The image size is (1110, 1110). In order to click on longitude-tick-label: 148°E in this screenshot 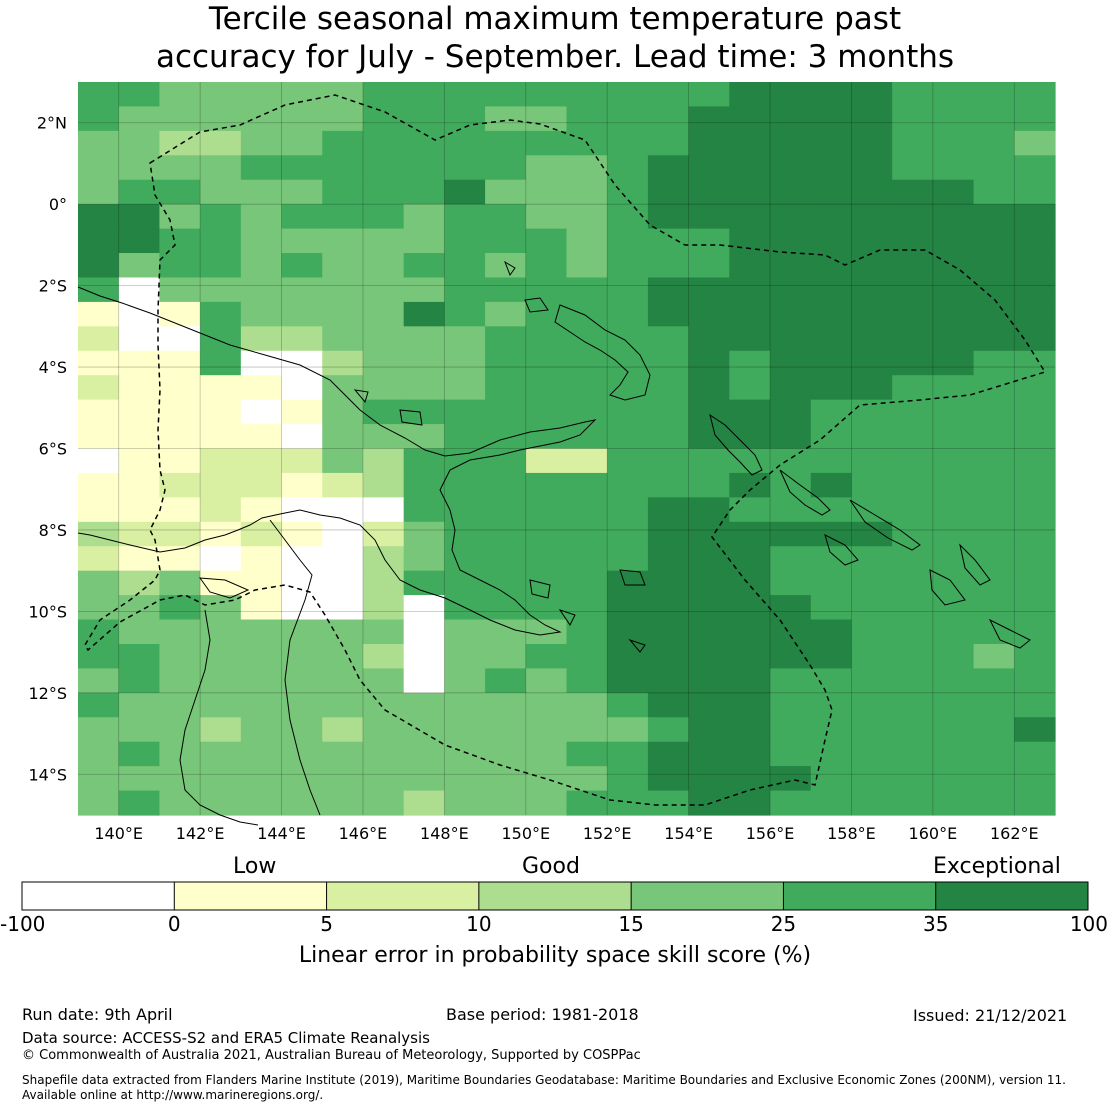, I will do `click(444, 833)`.